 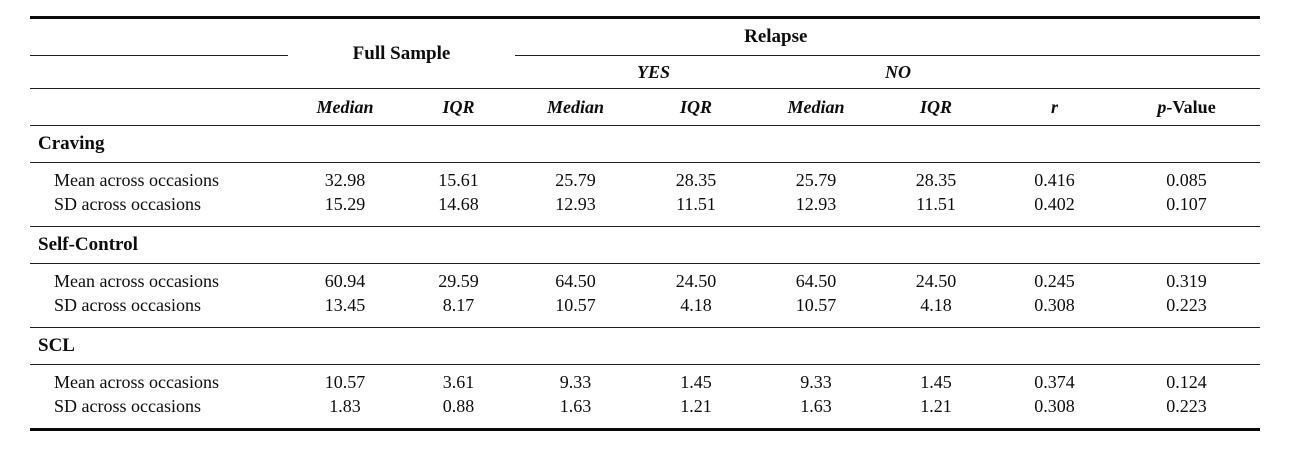 What do you see at coordinates (458, 179) in the screenshot?
I see `data-cell: 15.61` at bounding box center [458, 179].